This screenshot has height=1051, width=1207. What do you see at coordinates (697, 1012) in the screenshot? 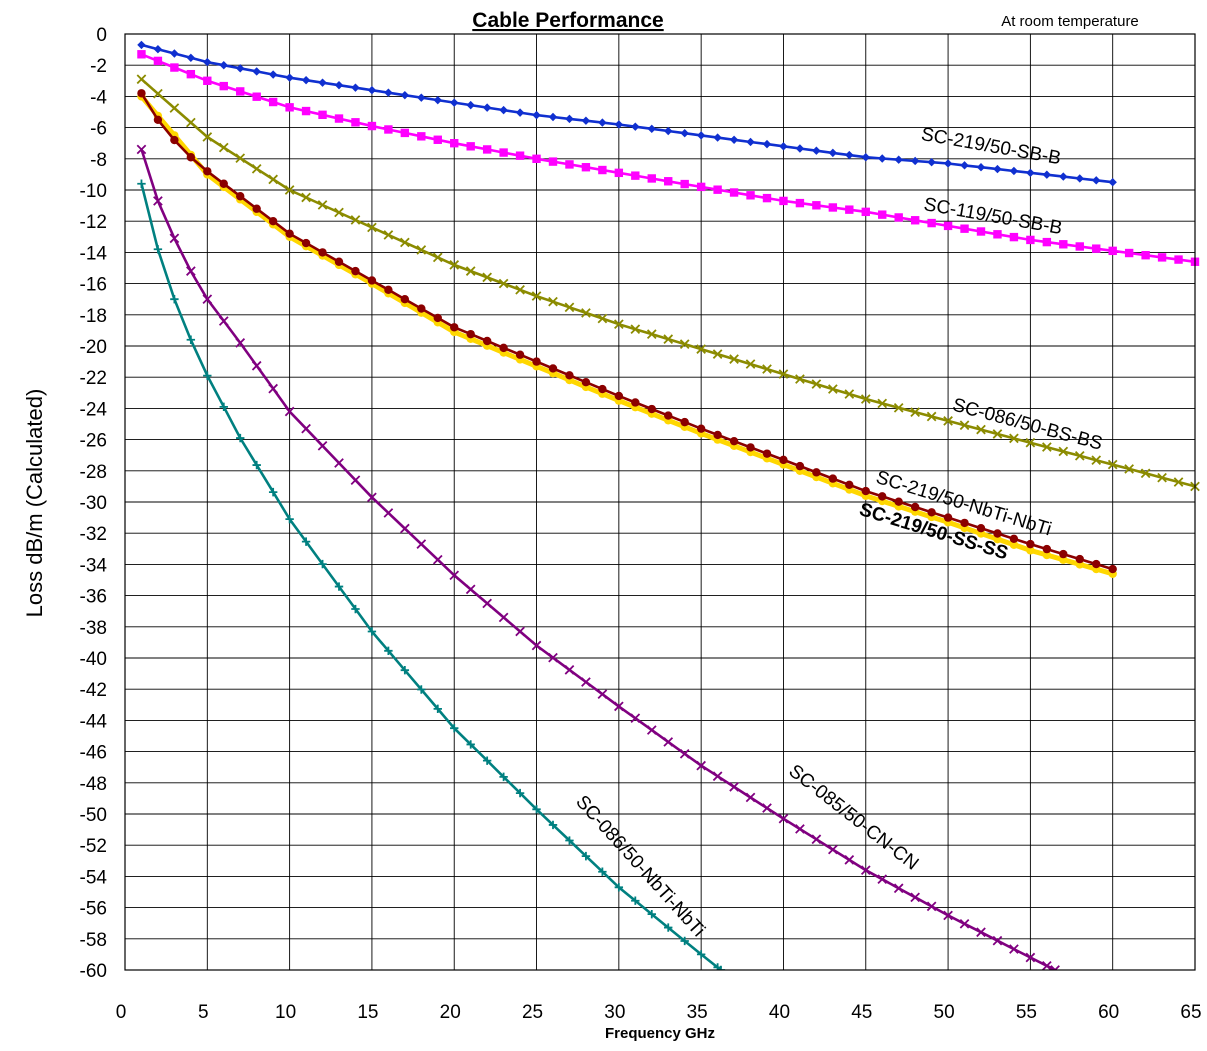
I see `x-tick-label: 35` at bounding box center [697, 1012].